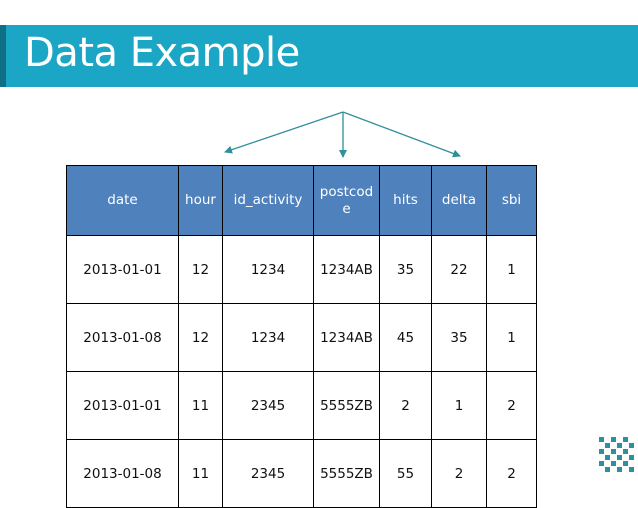 Image resolution: width=638 pixels, height=508 pixels. What do you see at coordinates (405, 473) in the screenshot?
I see `cell-hits: 55` at bounding box center [405, 473].